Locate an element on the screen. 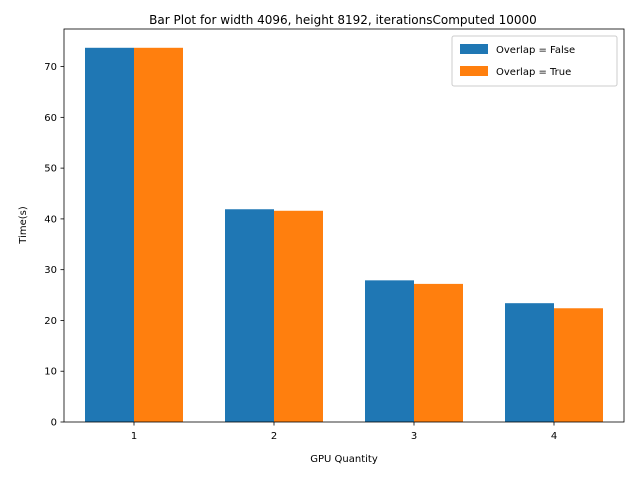 This screenshot has width=640, height=480. y-tick-label: 70 is located at coordinates (50, 67).